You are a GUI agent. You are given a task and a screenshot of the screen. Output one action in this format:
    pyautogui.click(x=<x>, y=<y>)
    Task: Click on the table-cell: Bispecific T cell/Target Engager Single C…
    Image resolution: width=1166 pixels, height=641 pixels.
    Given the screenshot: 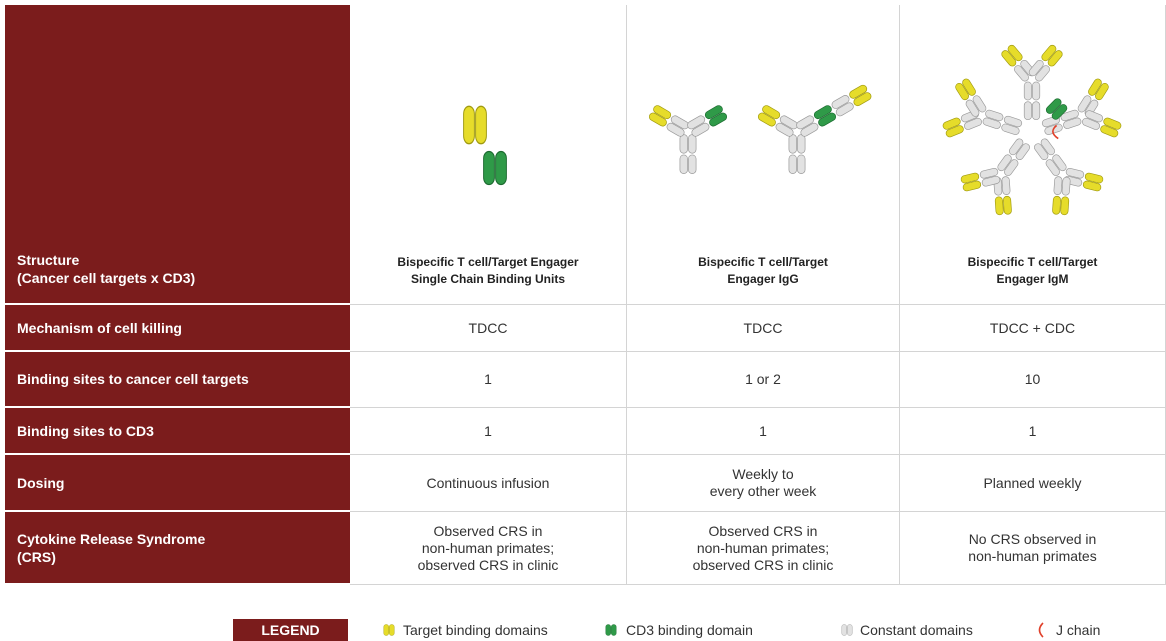 What is the action you would take?
    pyautogui.click(x=488, y=155)
    